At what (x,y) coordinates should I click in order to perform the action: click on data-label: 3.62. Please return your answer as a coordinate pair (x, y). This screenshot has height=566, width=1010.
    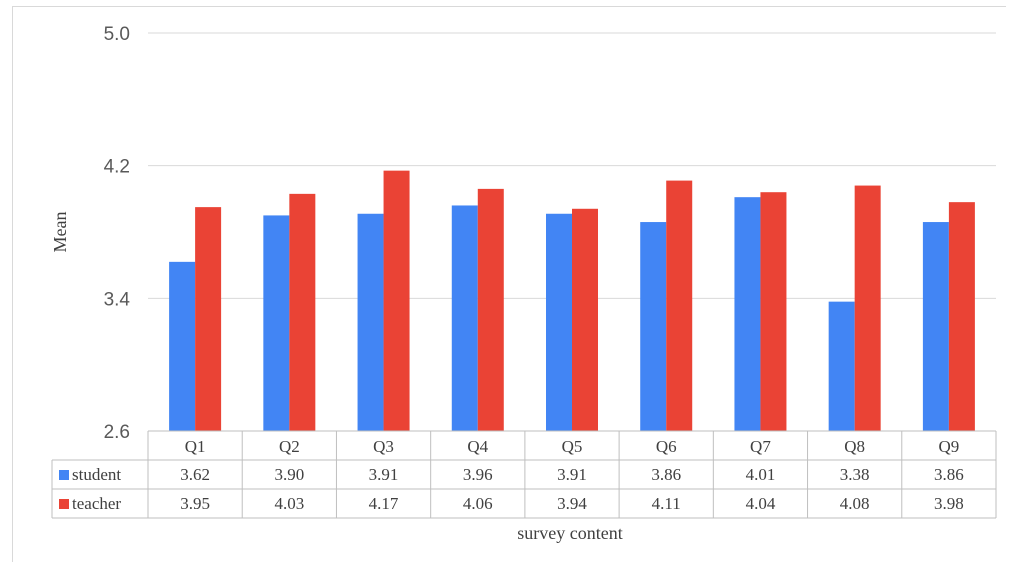
    Looking at the image, I should click on (195, 474).